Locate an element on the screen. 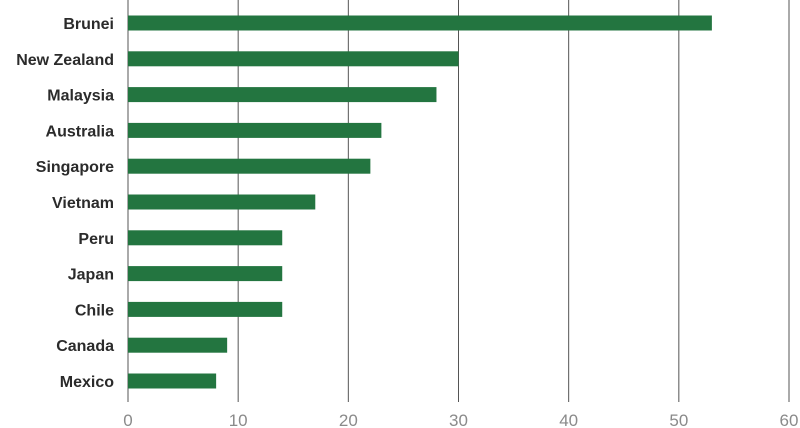 Image resolution: width=800 pixels, height=428 pixels. category-label: Brunei is located at coordinates (88, 24).